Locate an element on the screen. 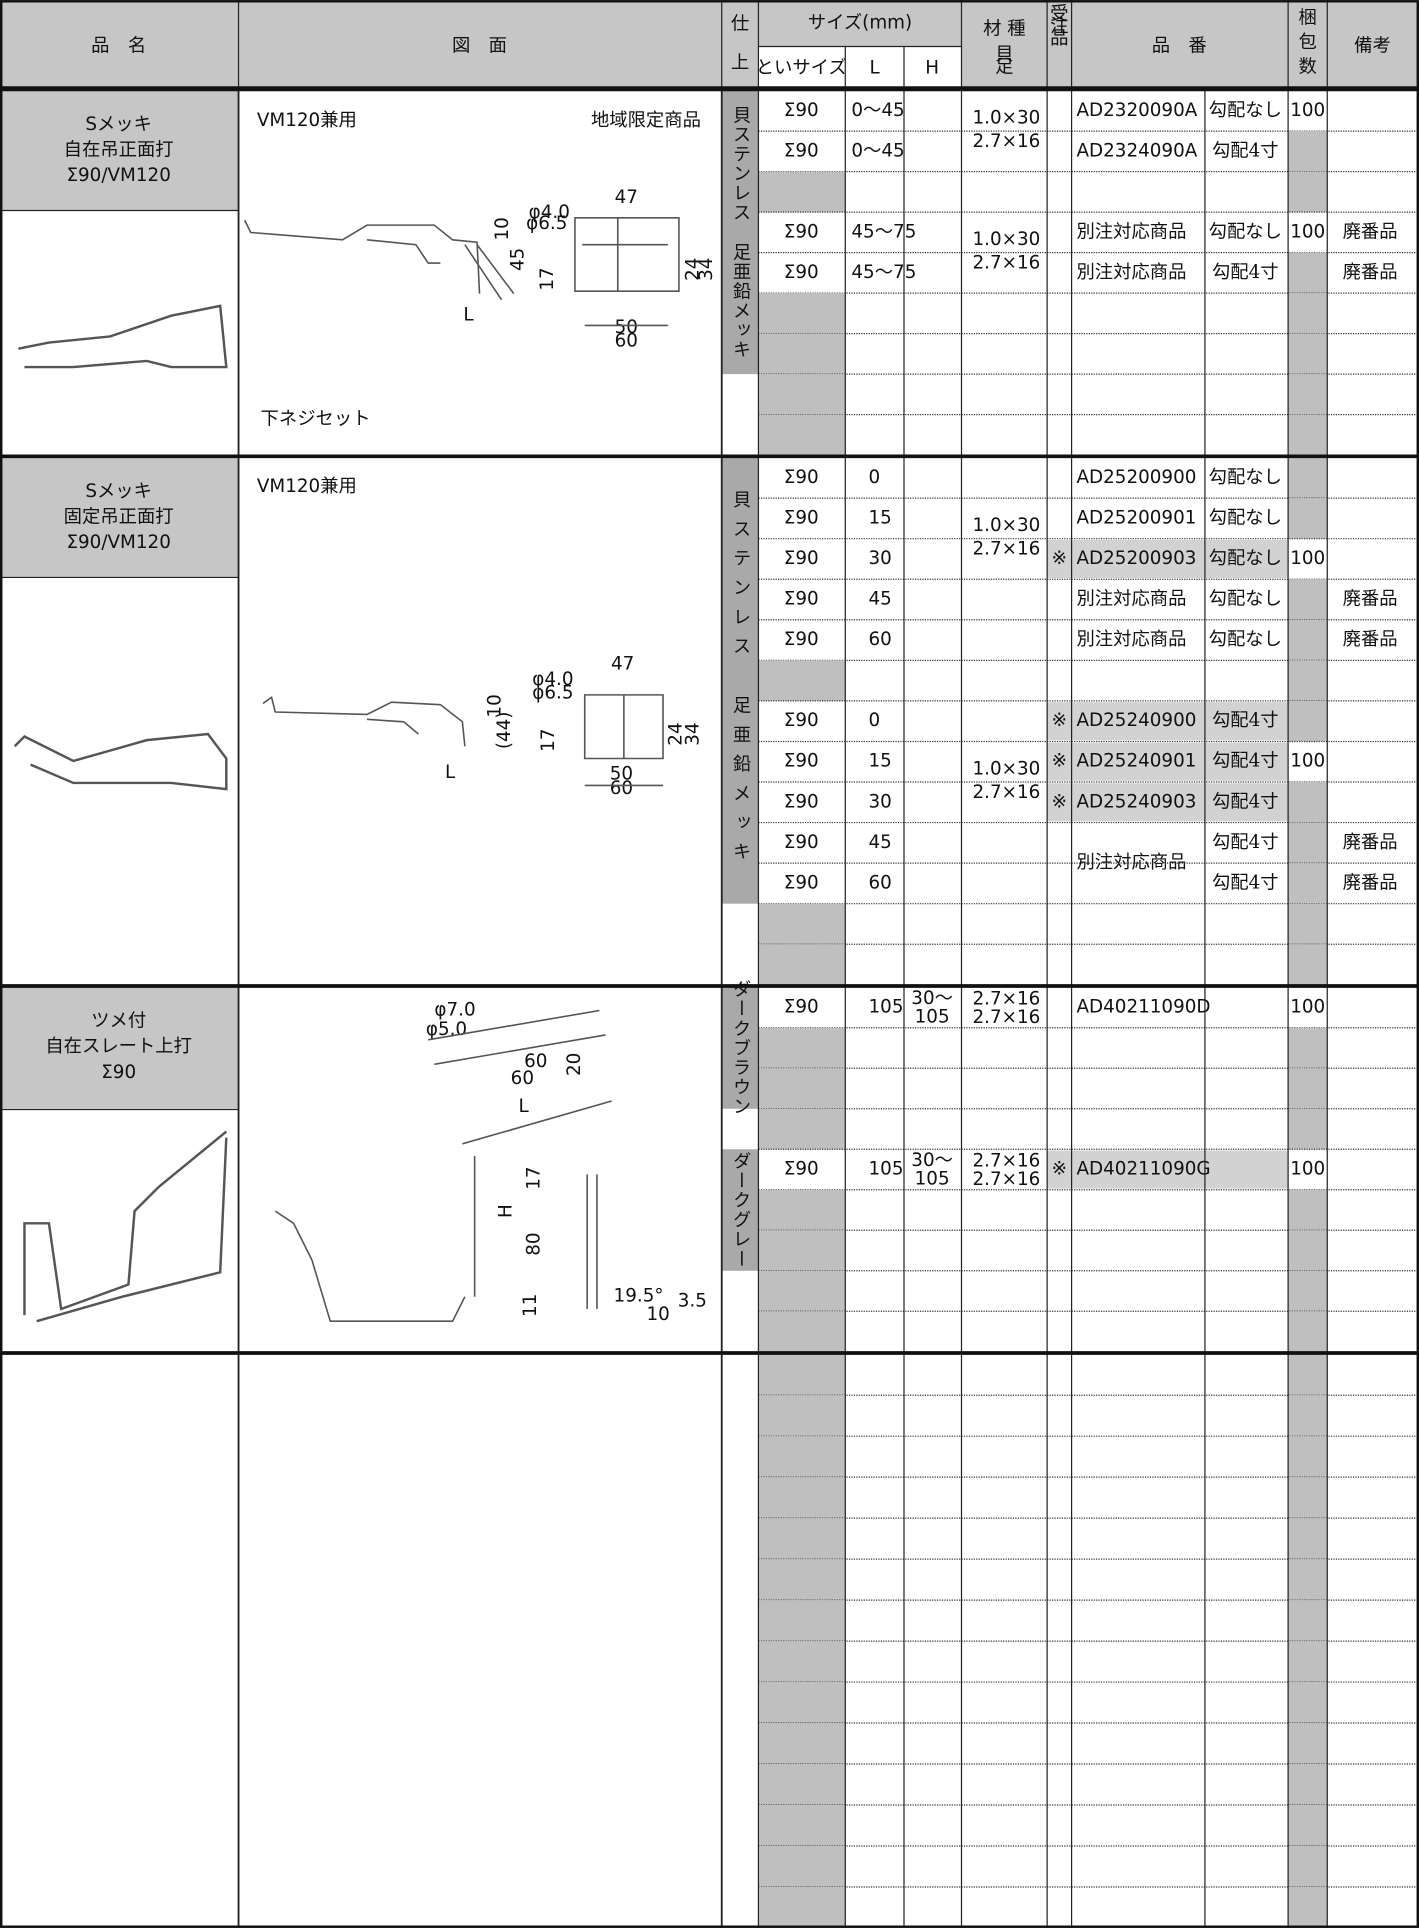 The image size is (1419, 1928). header-text: 梱 is located at coordinates (1308, 17).